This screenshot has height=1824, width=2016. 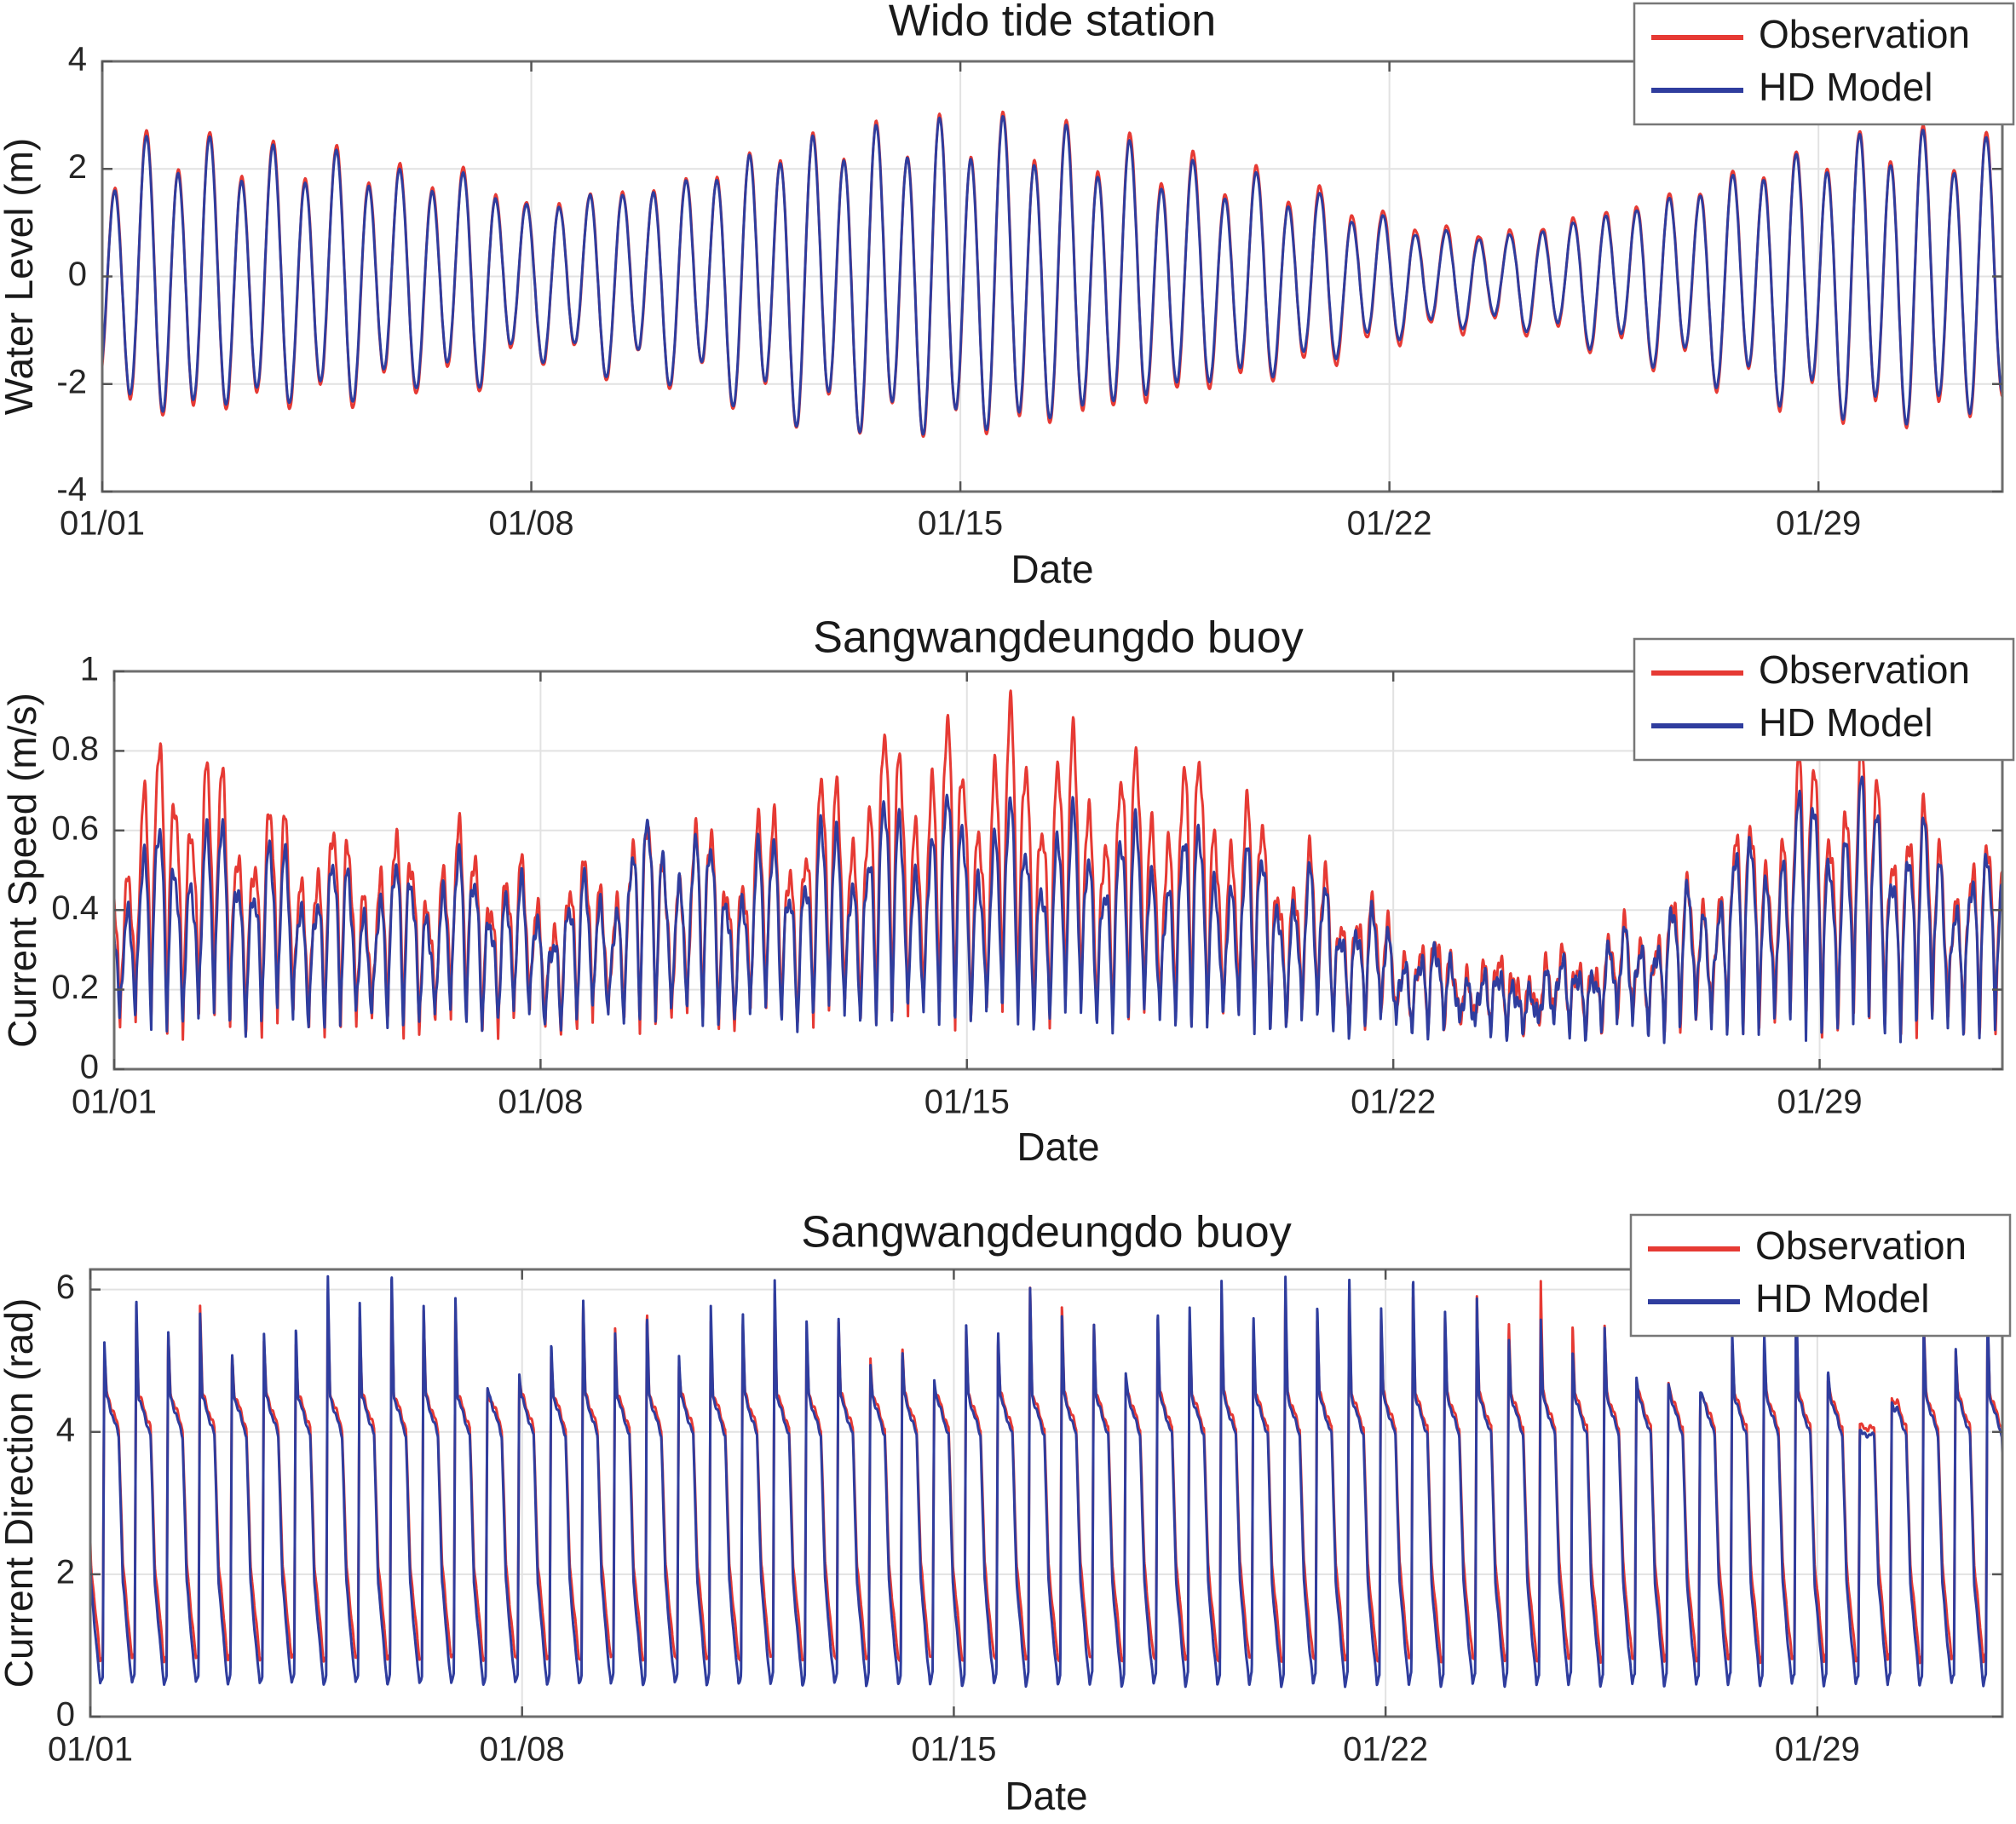 I want to click on y-axis-tick-label: -4, so click(x=71, y=490).